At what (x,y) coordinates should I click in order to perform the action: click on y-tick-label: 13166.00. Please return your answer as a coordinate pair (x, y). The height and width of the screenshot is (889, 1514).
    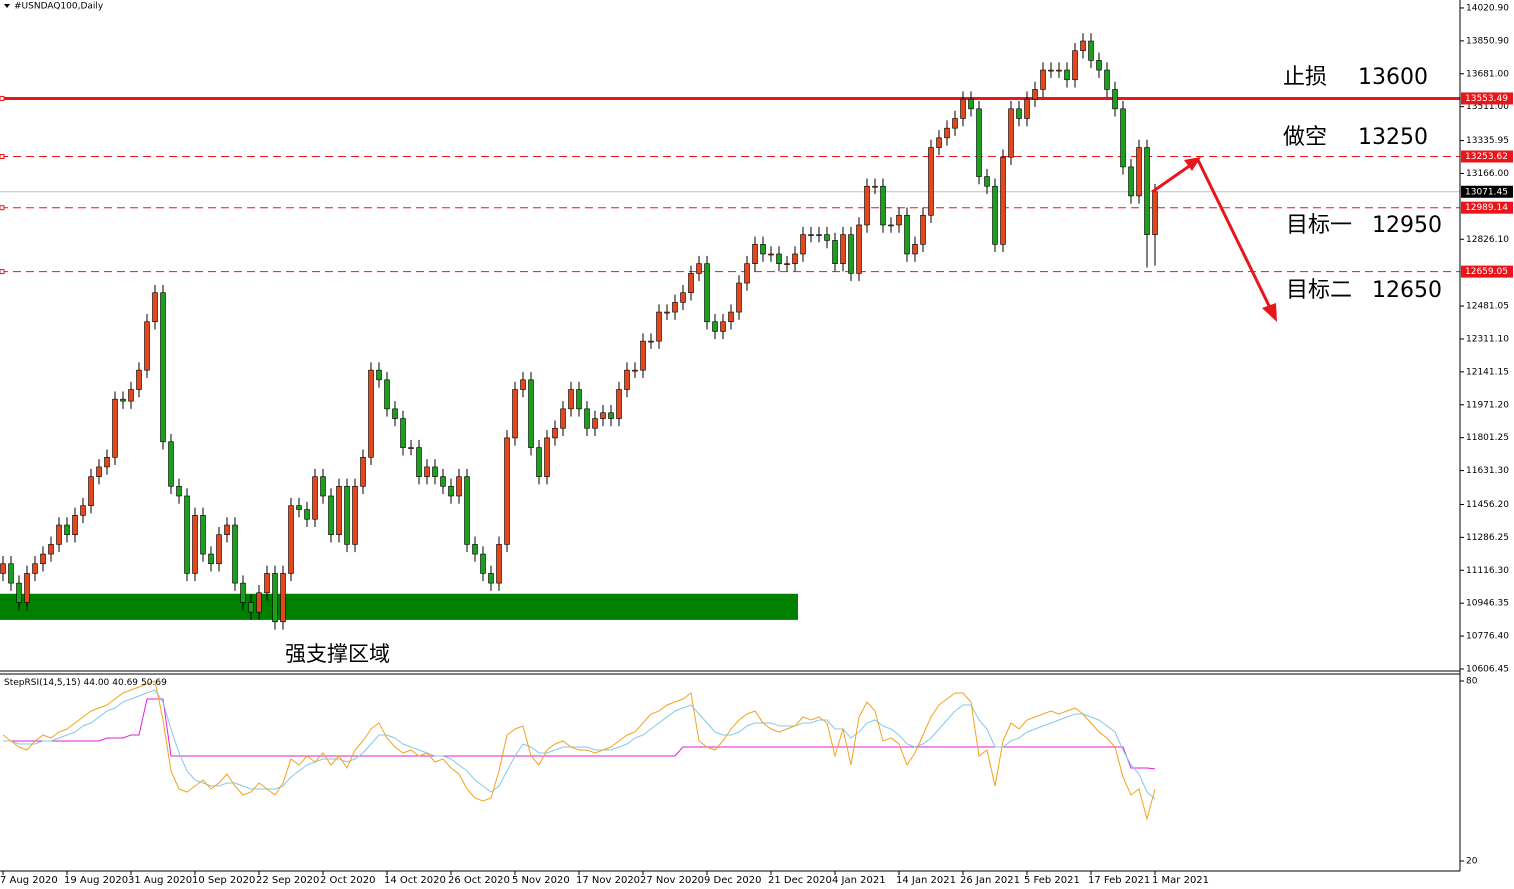
    Looking at the image, I should click on (1487, 174).